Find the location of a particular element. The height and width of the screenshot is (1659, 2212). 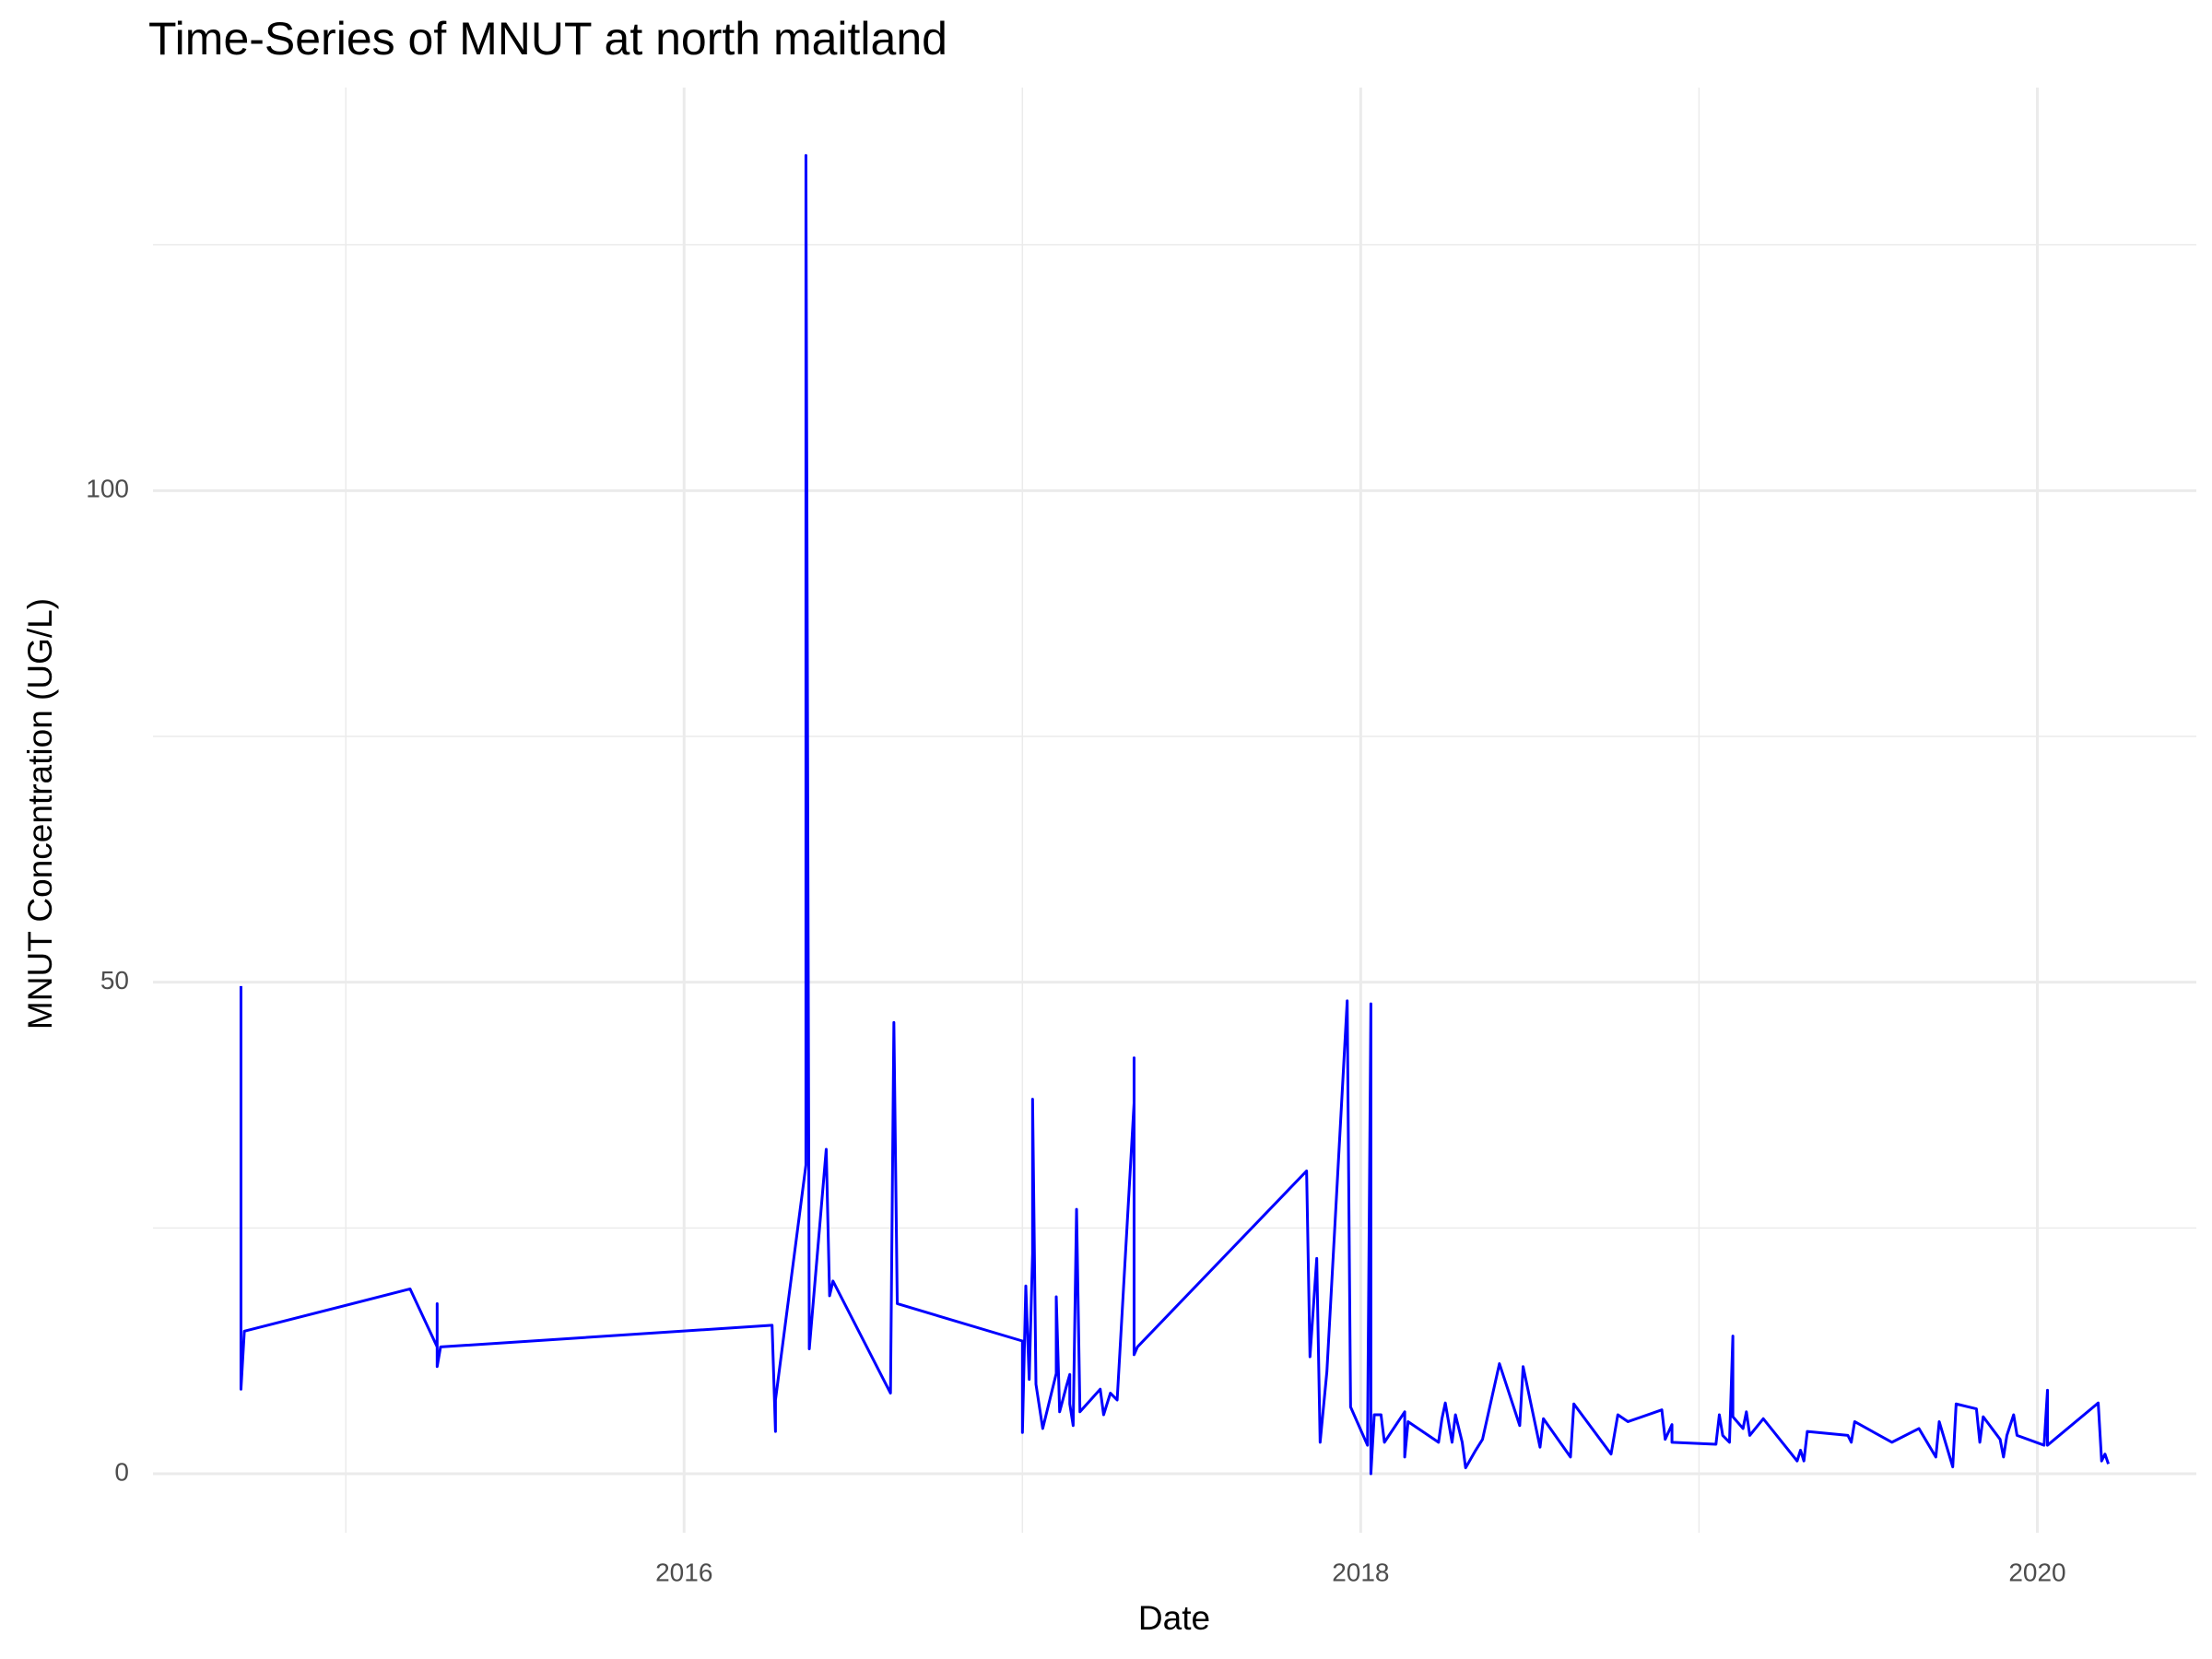

y-axis-title: MNUT Concentration (UG/L) is located at coordinates (40, 814).